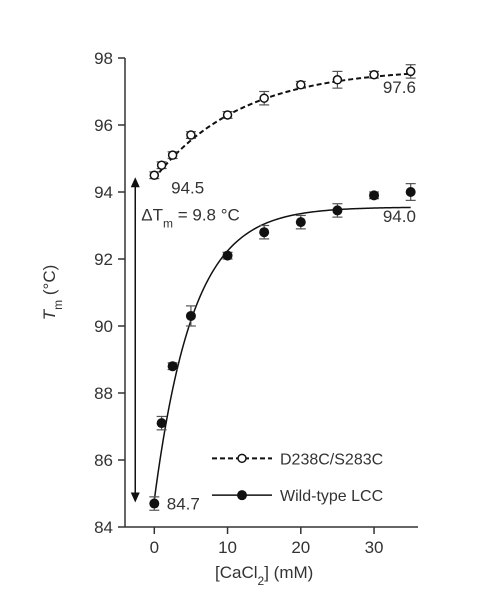  Describe the element at coordinates (297, 478) in the screenshot. I see `legend: D238C/S283C Wild-type LCC` at that location.